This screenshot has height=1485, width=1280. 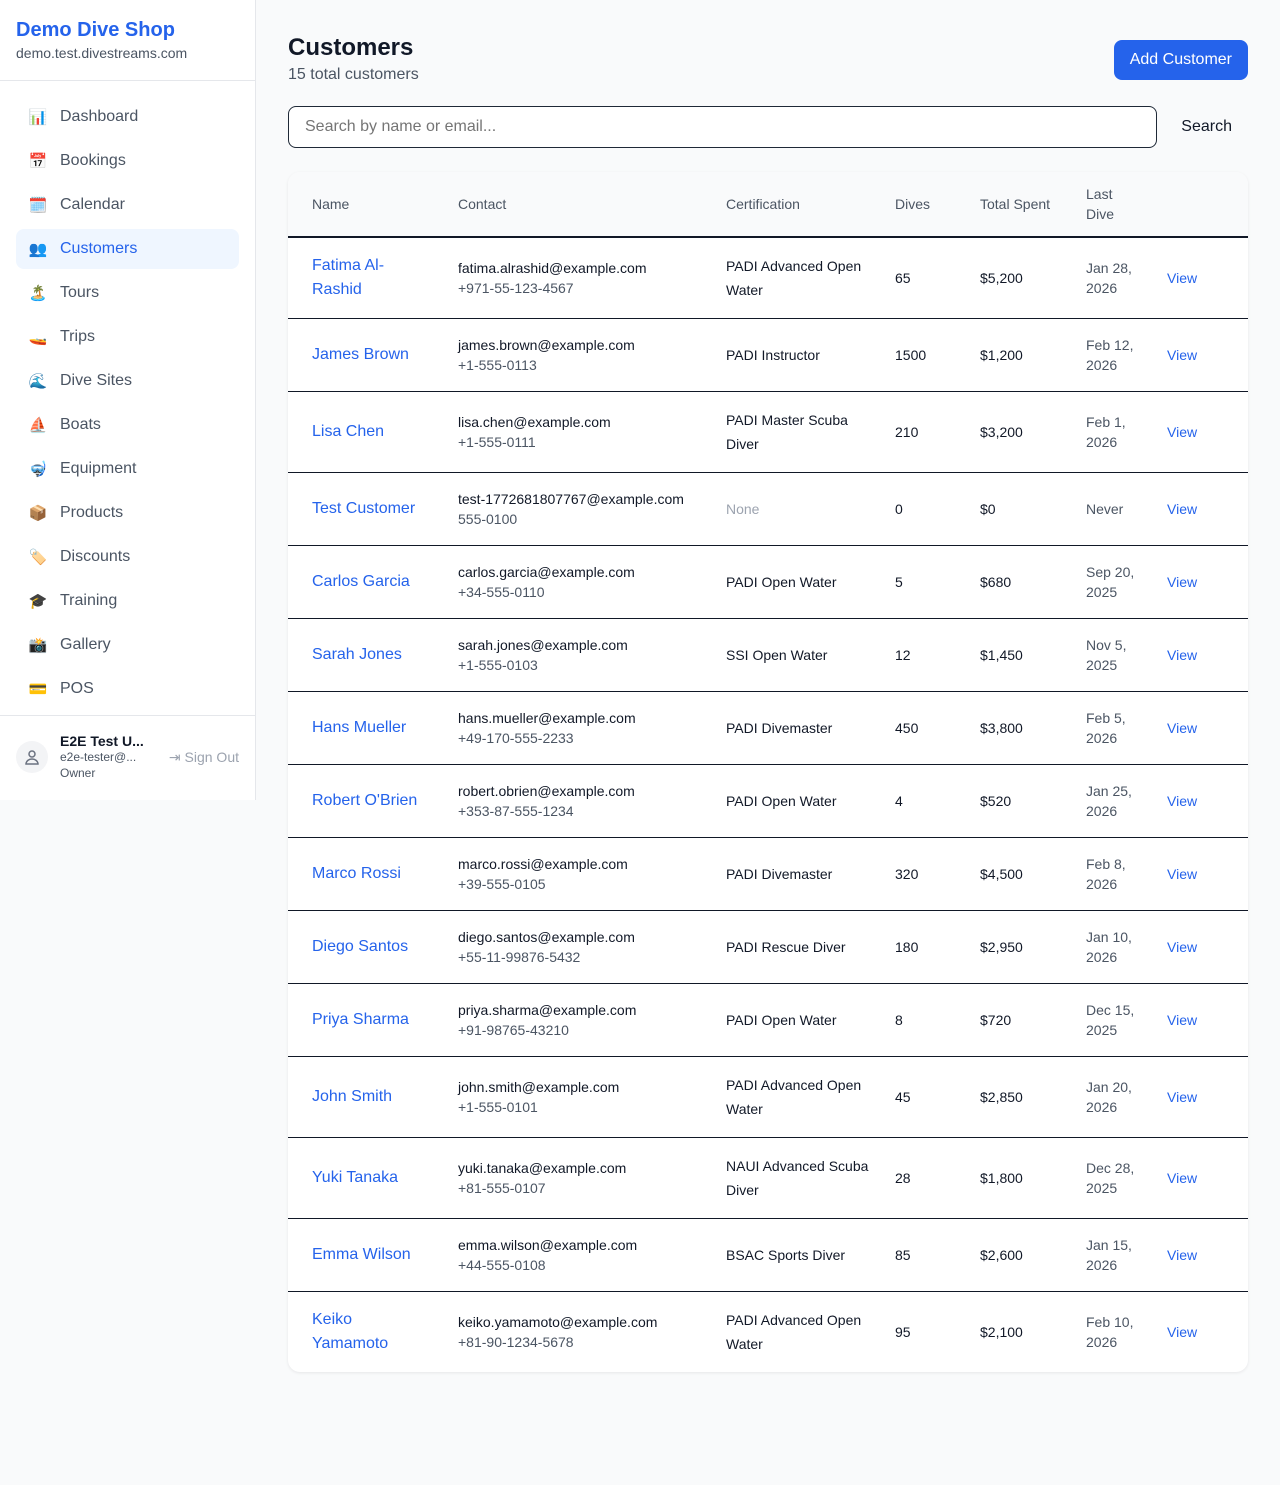 What do you see at coordinates (810, 1178) in the screenshot?
I see `certification: NAUI Advanced Scuba Diver` at bounding box center [810, 1178].